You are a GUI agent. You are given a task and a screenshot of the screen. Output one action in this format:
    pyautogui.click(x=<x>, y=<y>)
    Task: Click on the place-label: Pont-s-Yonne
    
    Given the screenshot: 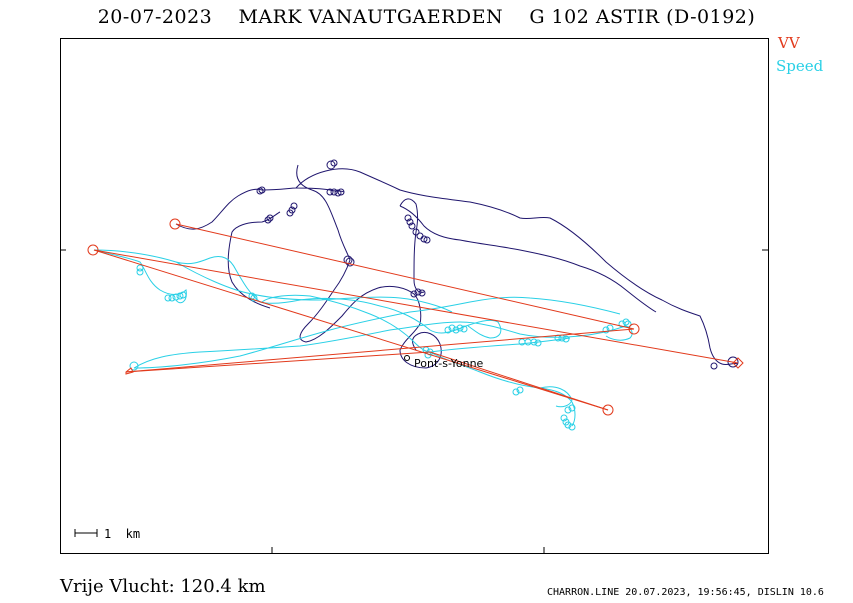 What is the action you would take?
    pyautogui.click(x=449, y=363)
    